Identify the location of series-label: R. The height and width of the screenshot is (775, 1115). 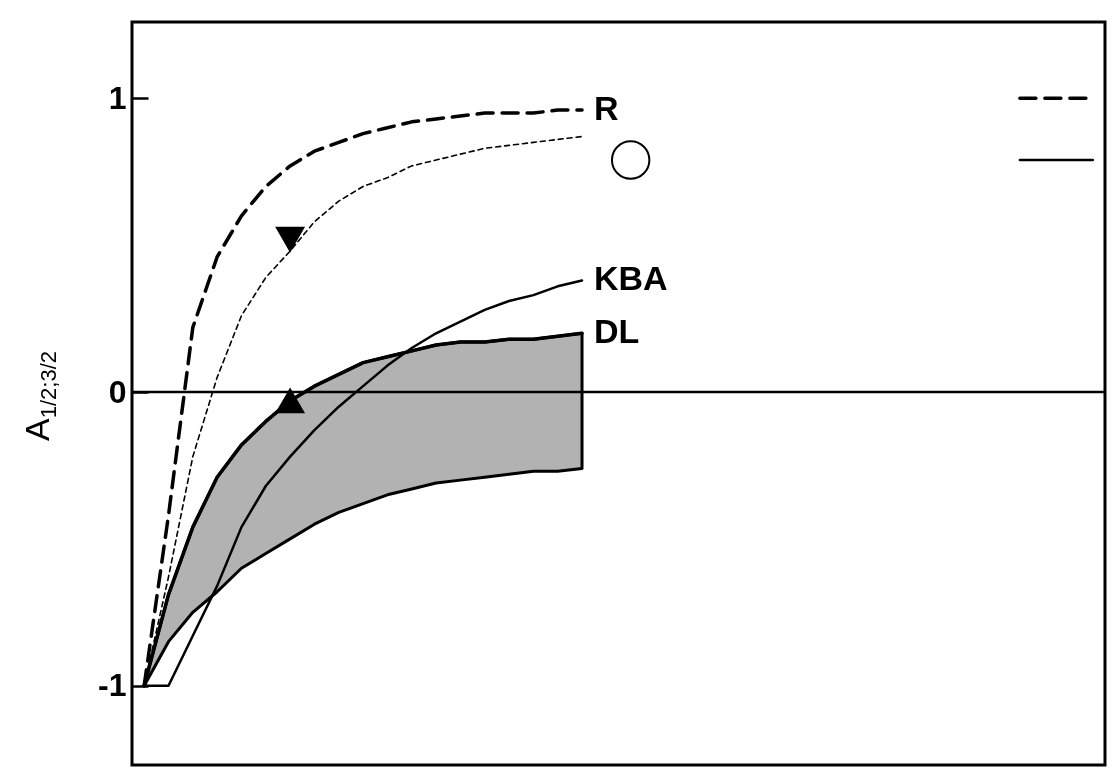
(606, 108).